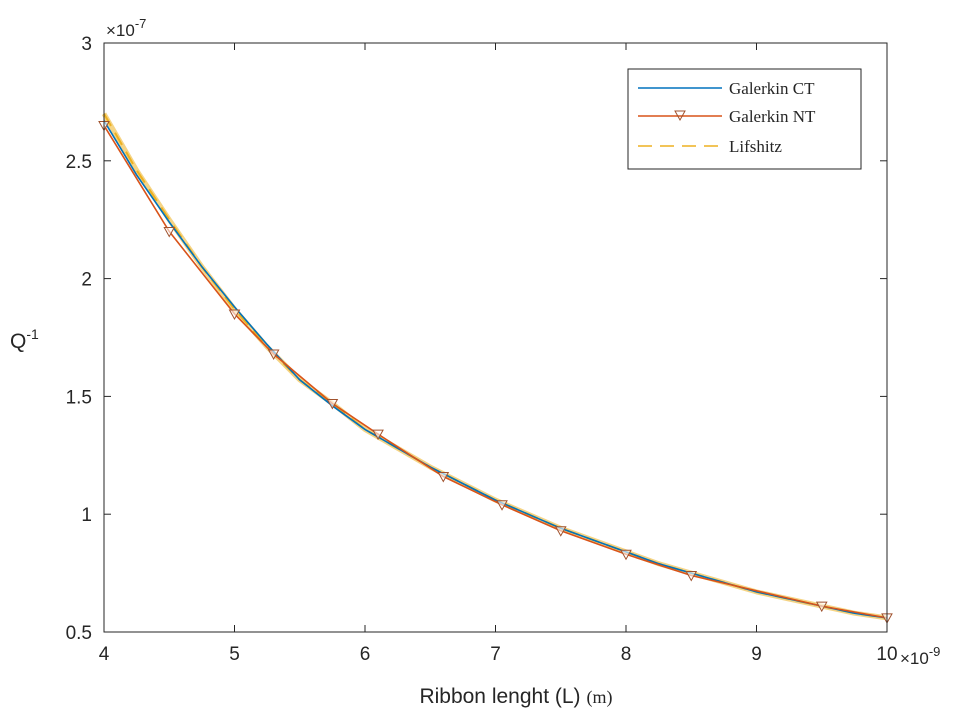  What do you see at coordinates (626, 654) in the screenshot?
I see `x-tick-label: 8` at bounding box center [626, 654].